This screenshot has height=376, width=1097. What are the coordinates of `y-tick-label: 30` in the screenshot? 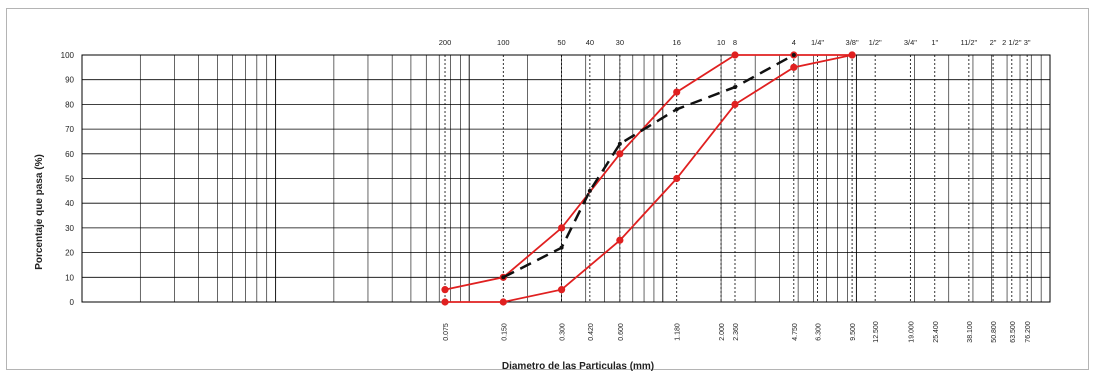 It's located at (69, 228).